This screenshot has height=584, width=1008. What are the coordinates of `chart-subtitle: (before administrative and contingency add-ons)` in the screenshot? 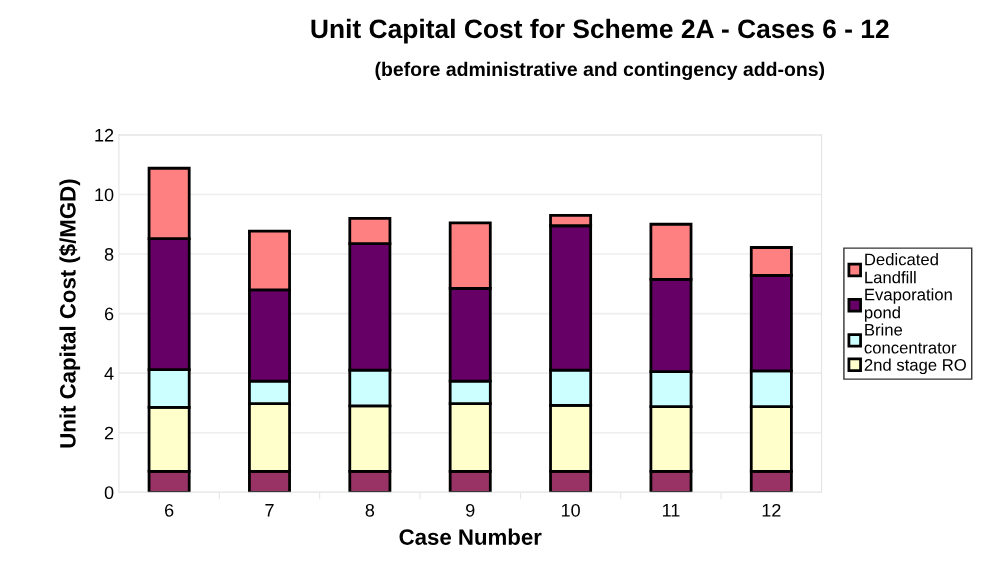 It's located at (600, 71).